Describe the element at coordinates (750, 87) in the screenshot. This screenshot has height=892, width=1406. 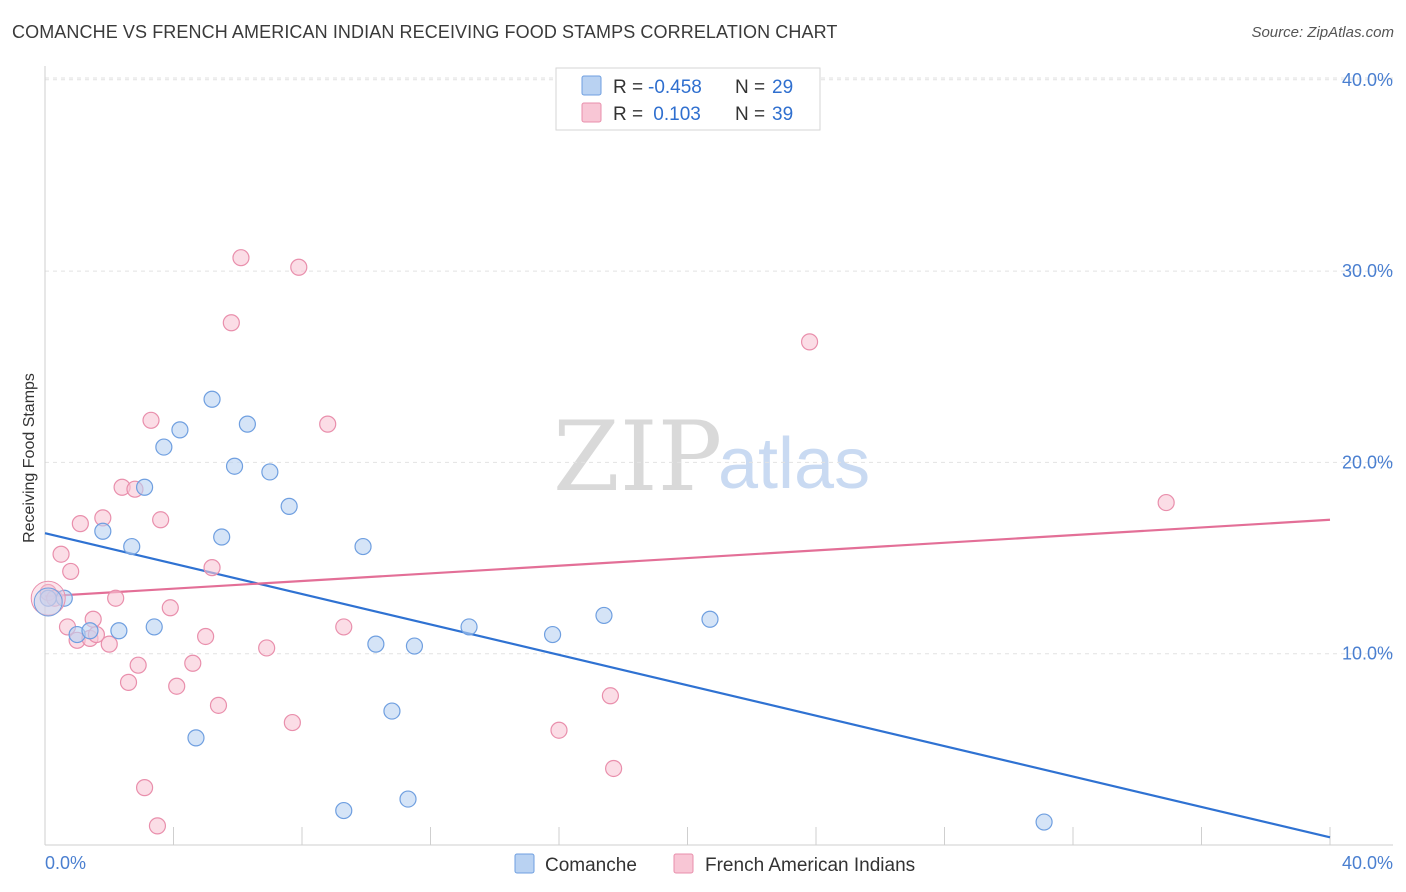
I see `legend-n-label-comanche: N =` at that location.